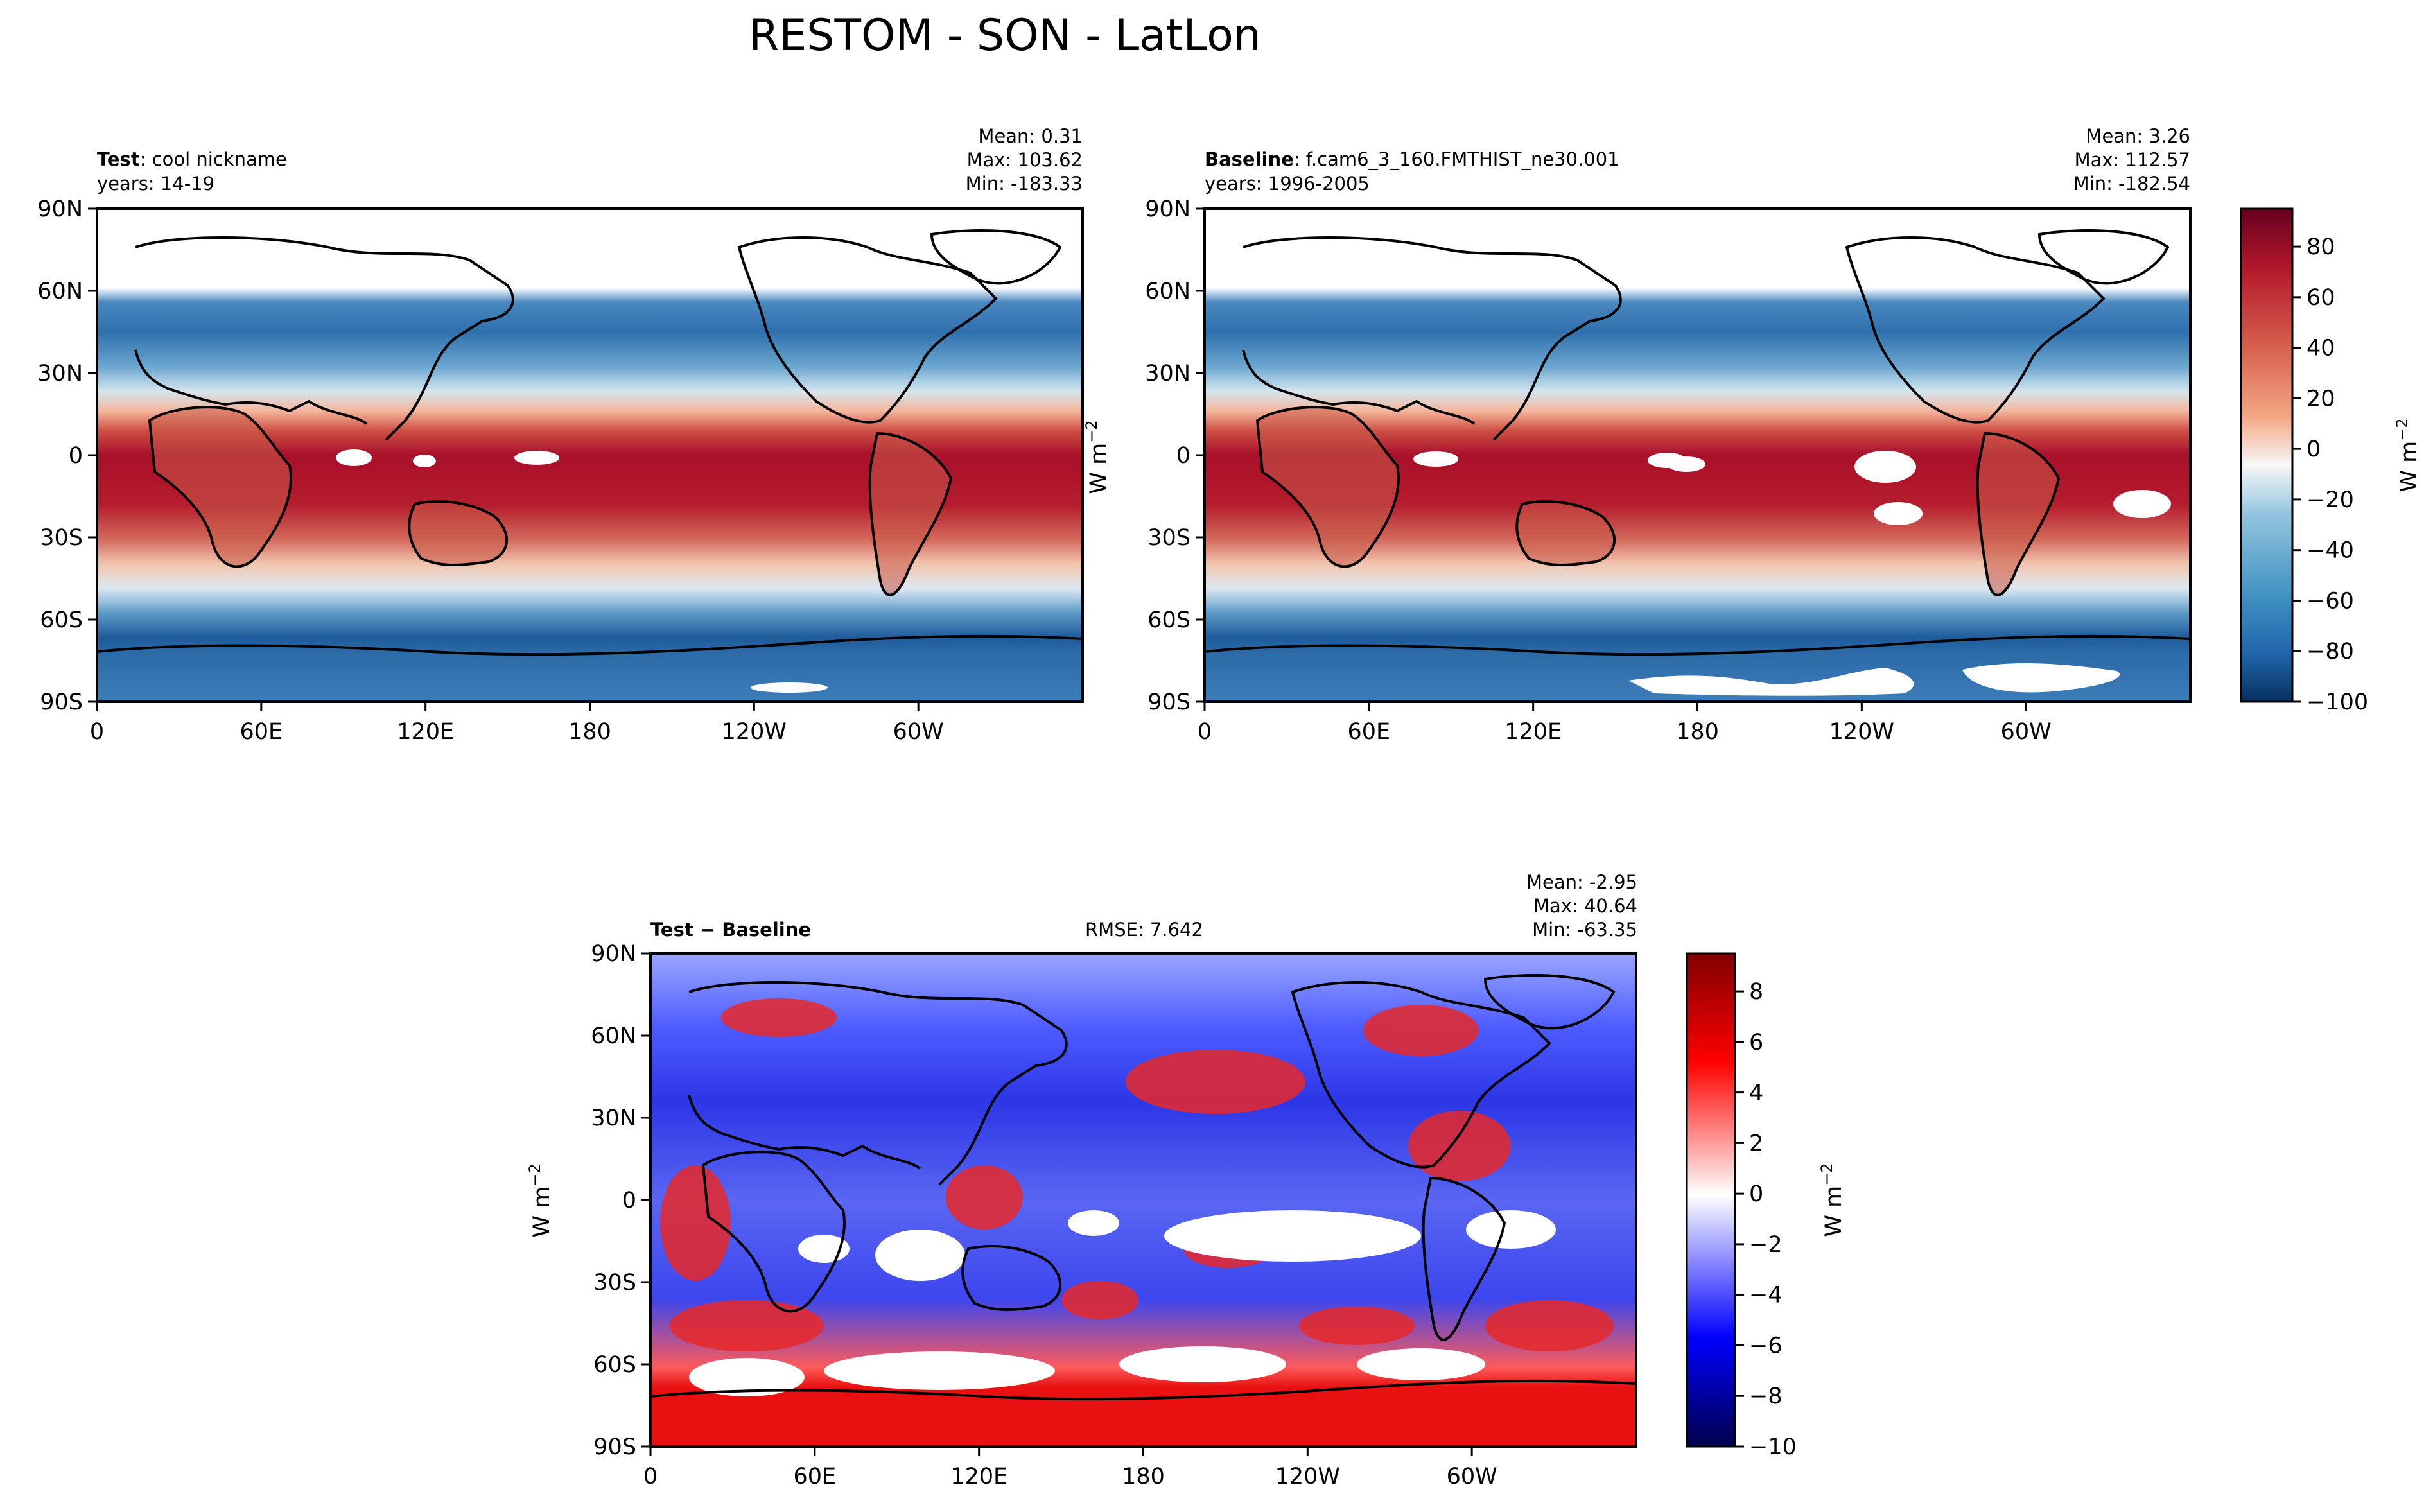 This screenshot has height=1512, width=2433. Describe the element at coordinates (67, 455) in the screenshot. I see `test-y-ticks: 90N 60N 30N 0 30S 60S 90S` at that location.